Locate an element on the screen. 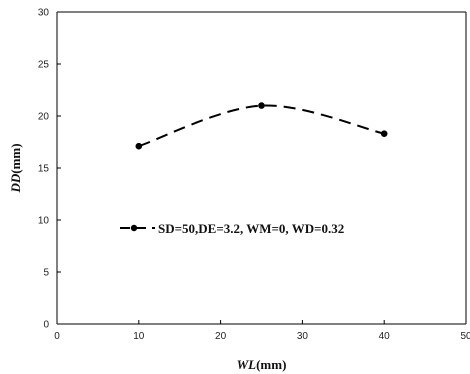 The width and height of the screenshot is (470, 374). x-axis-ticks: 0 10 20 30 40 50 is located at coordinates (262, 331).